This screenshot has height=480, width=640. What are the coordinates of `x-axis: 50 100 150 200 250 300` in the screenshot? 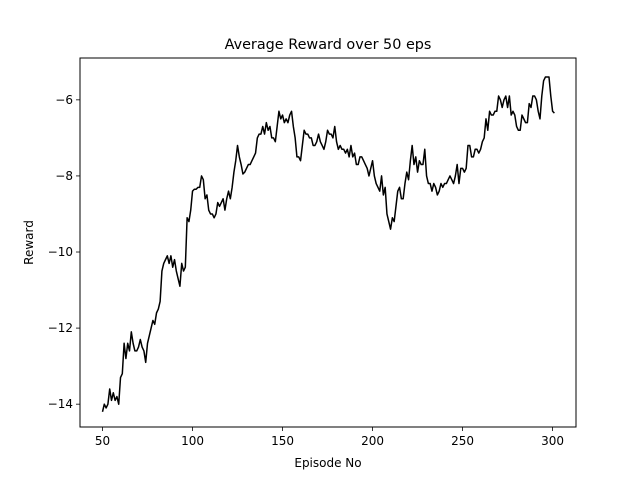 It's located at (329, 437).